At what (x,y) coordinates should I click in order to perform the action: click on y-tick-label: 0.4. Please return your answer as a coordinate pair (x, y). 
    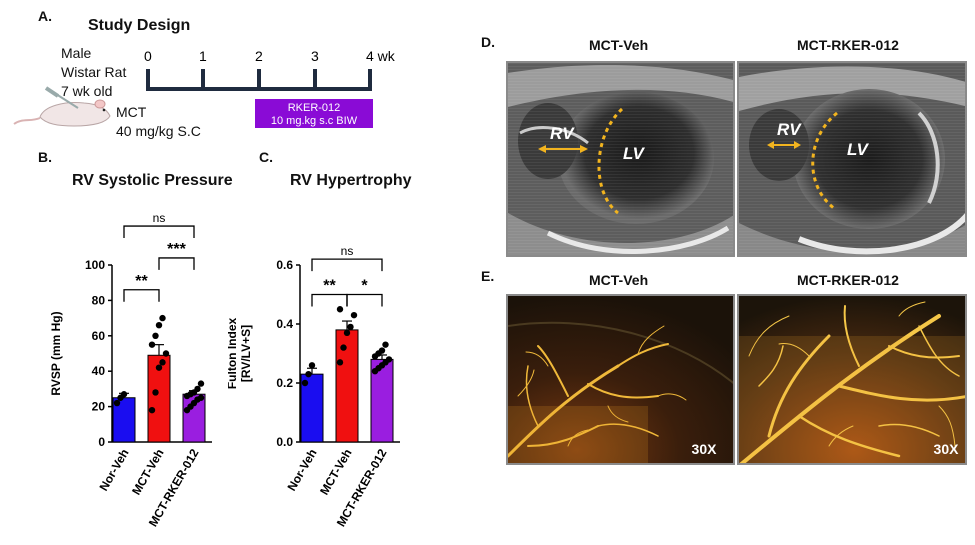
    Looking at the image, I should click on (284, 324).